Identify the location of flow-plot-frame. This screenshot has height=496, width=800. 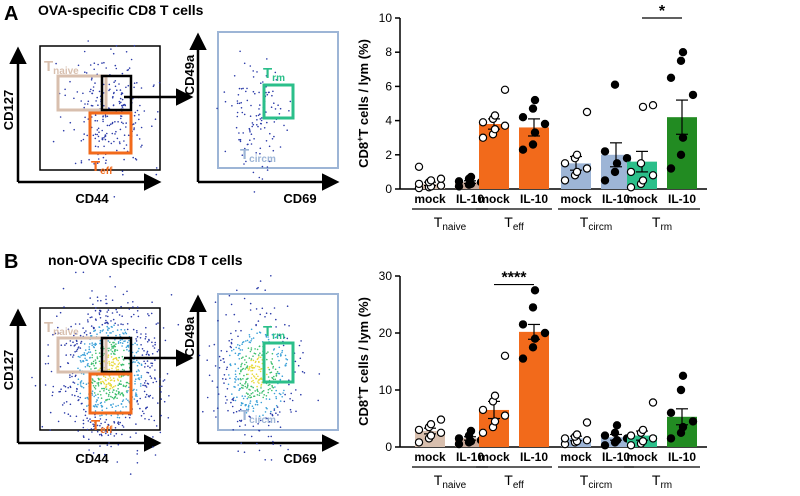
(278, 100).